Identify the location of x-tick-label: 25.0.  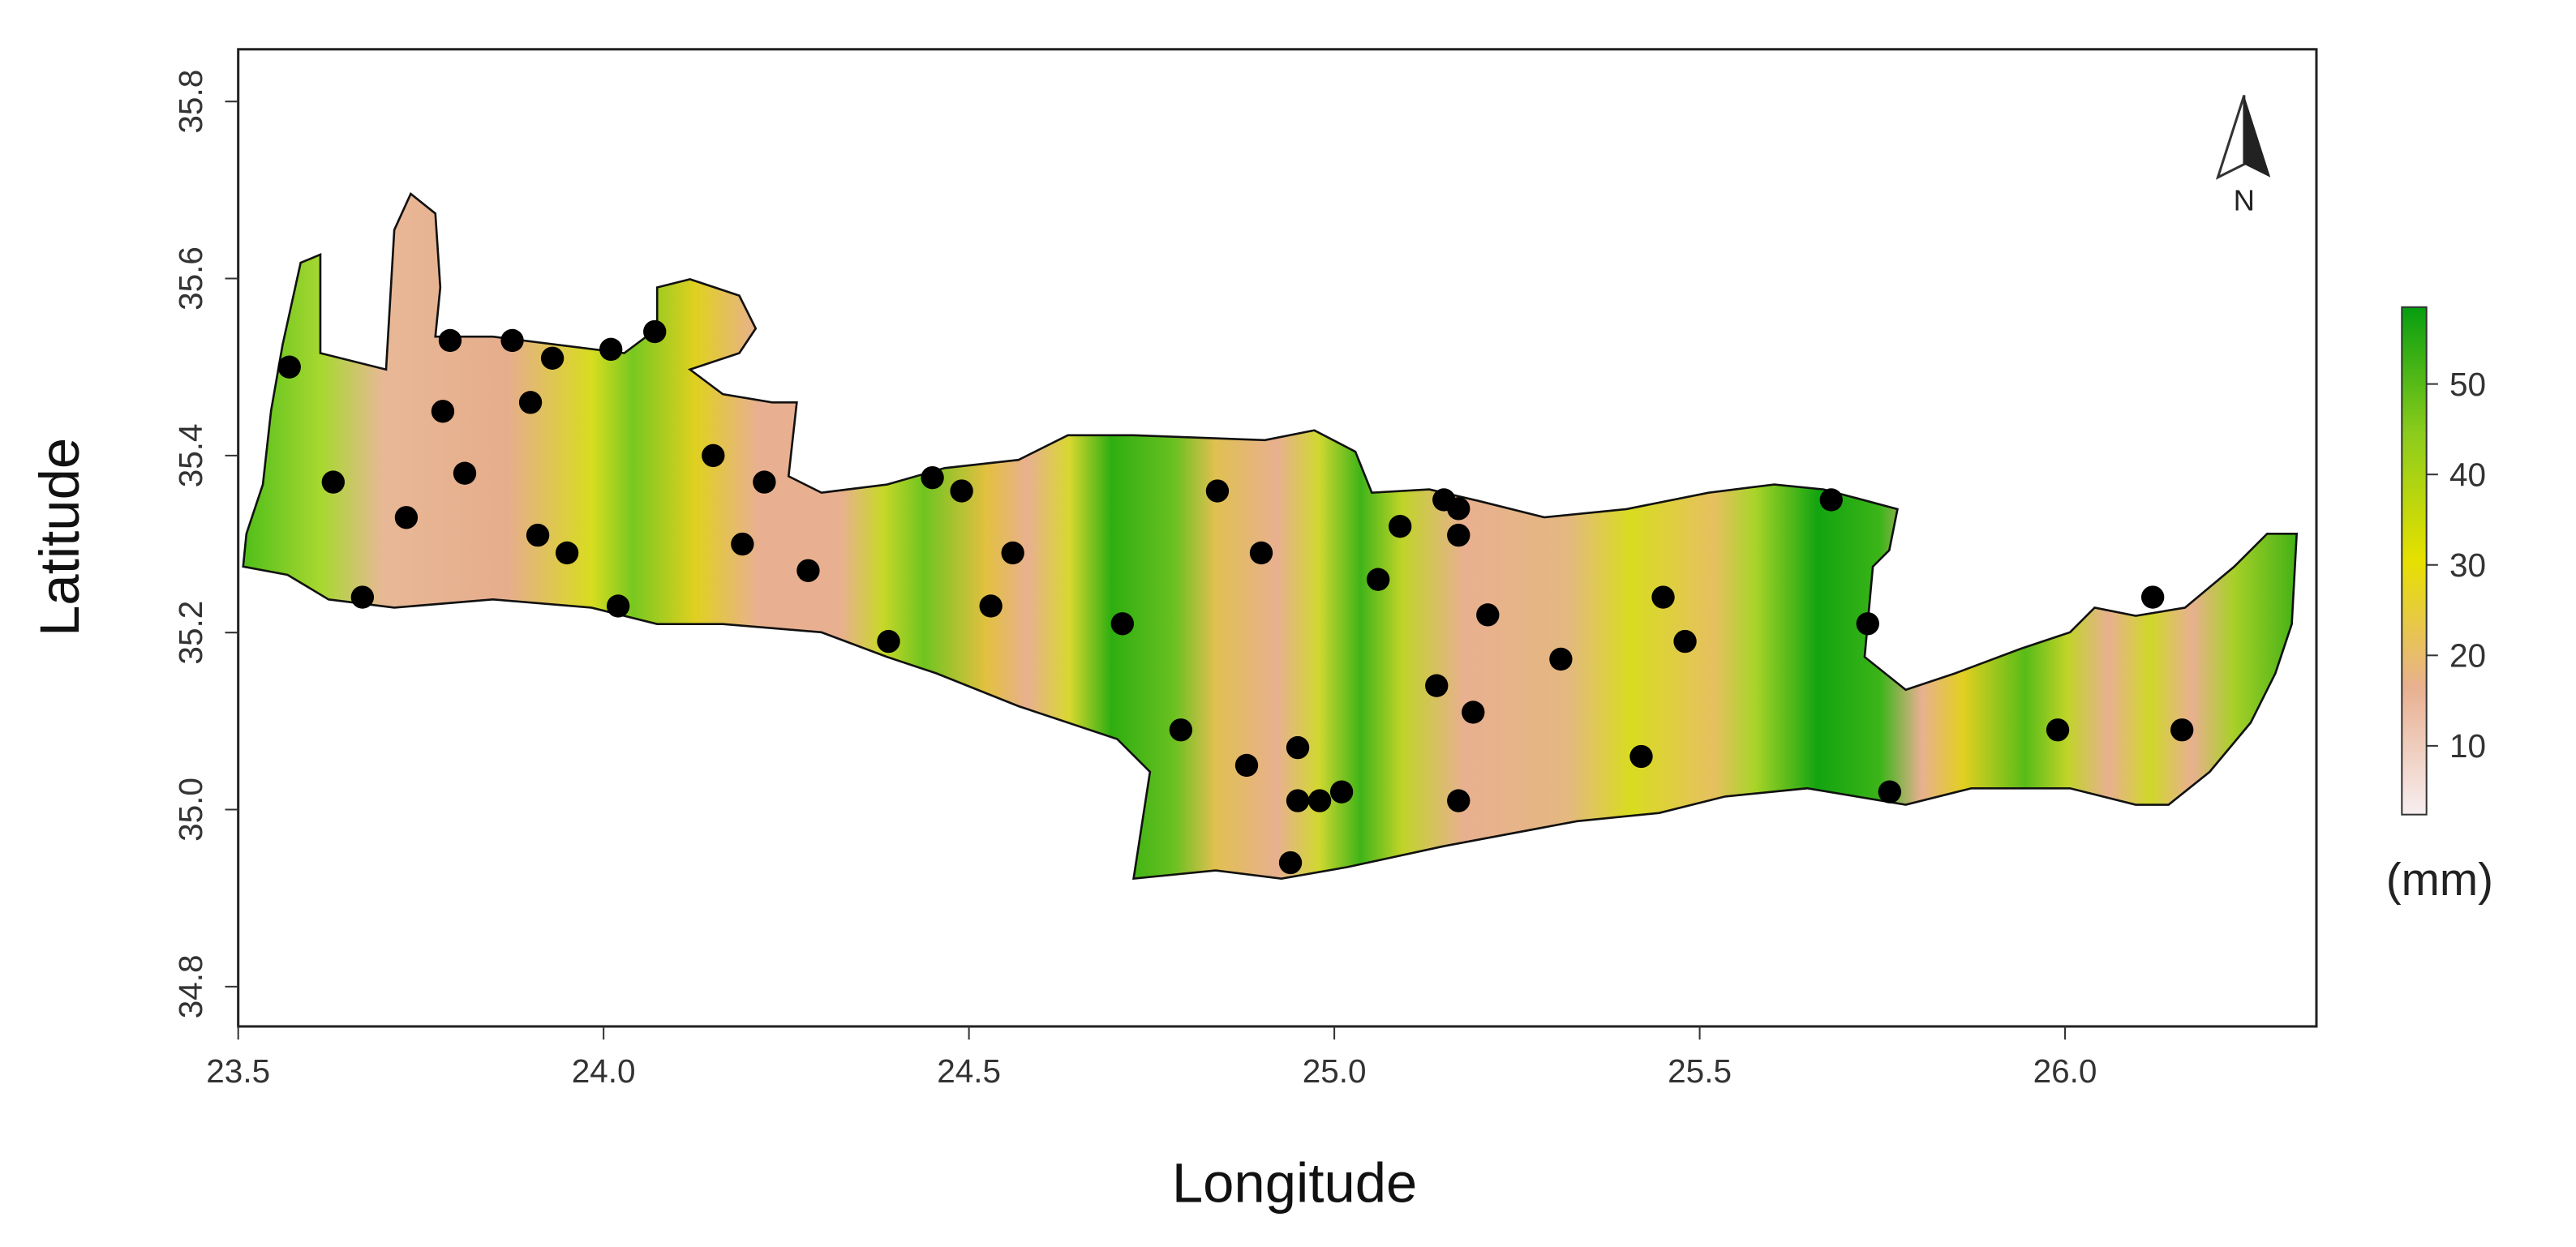
(1335, 1071).